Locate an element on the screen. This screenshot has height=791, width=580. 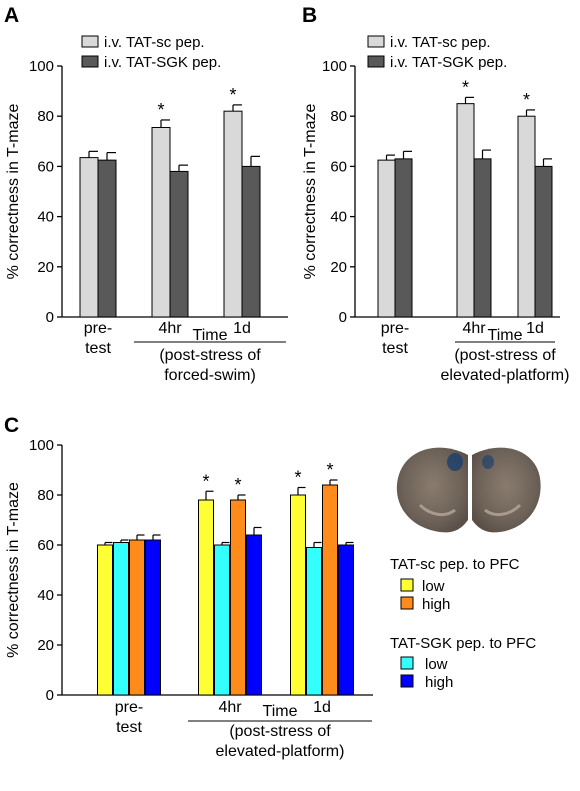
legend-swatch-sgk-low is located at coordinates (407, 663).